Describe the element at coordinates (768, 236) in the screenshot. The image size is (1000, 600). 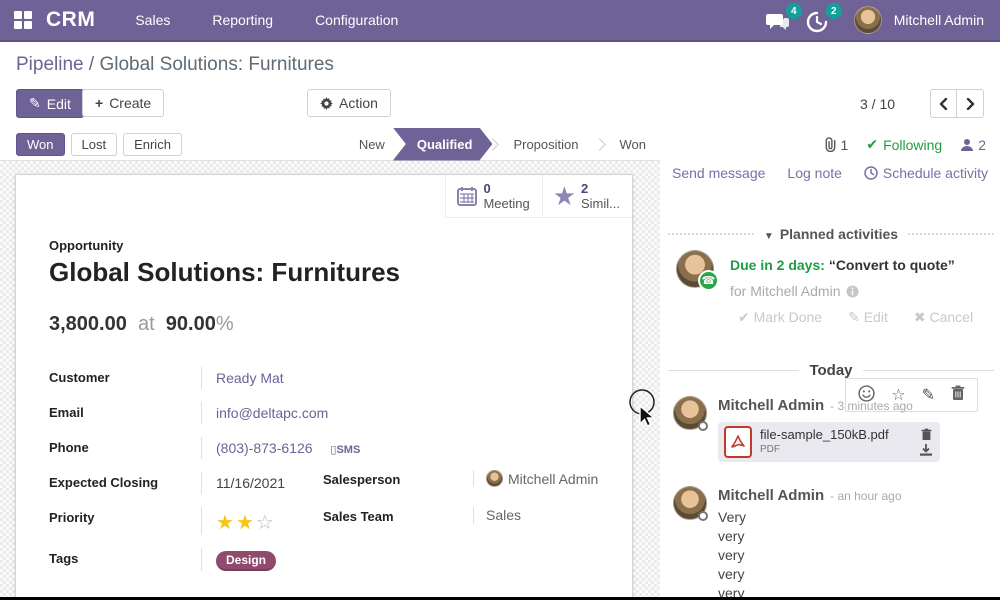
I see `caret-down-icon: ▼` at that location.